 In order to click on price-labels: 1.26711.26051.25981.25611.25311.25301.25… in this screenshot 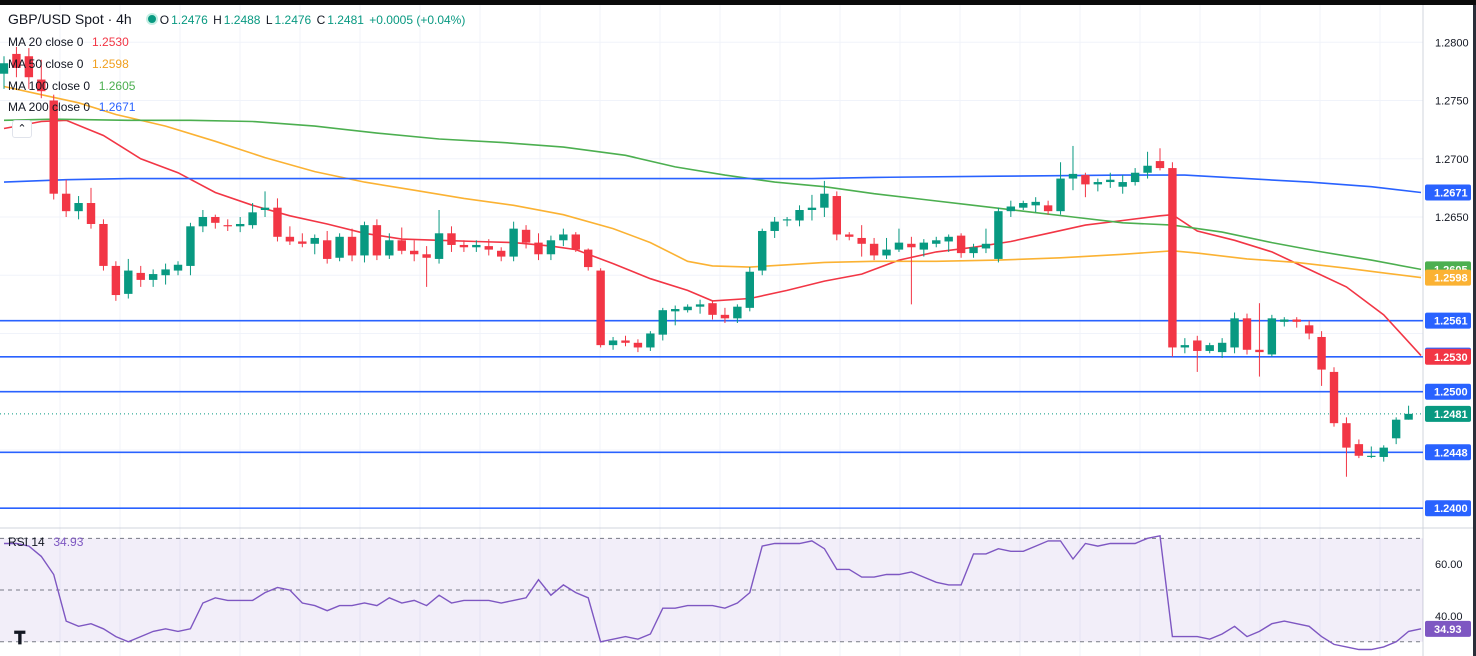, I will do `click(1448, 350)`.